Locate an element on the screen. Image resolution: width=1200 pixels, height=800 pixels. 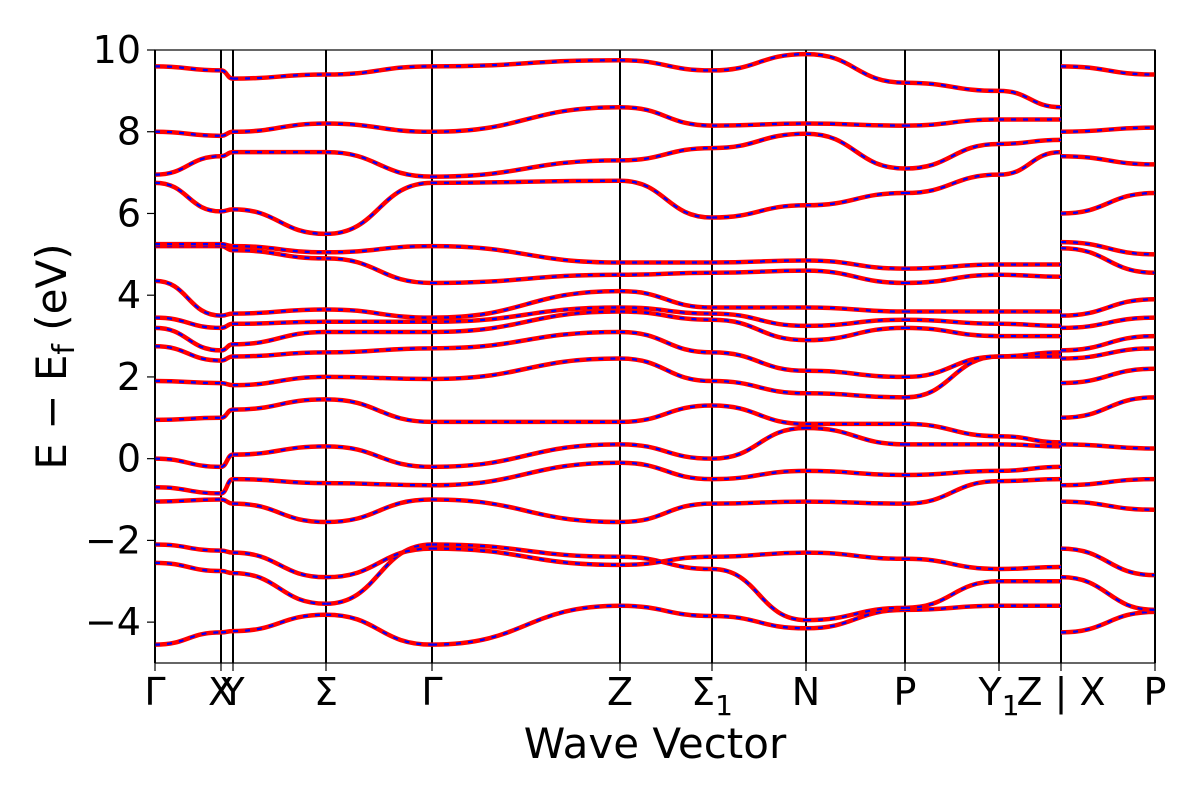
x-tick-label: Σ is located at coordinates (326, 692).